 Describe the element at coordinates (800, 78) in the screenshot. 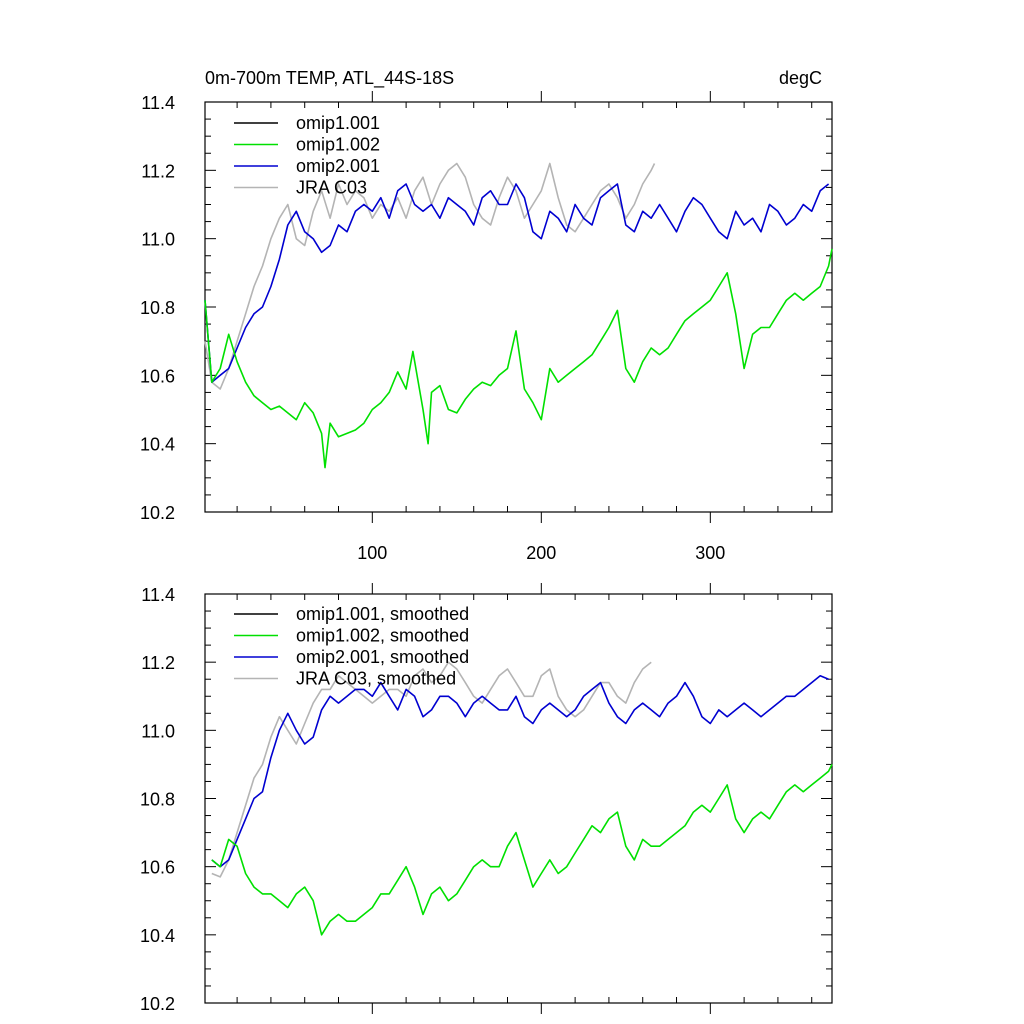

I see `chart-title-right: degC` at that location.